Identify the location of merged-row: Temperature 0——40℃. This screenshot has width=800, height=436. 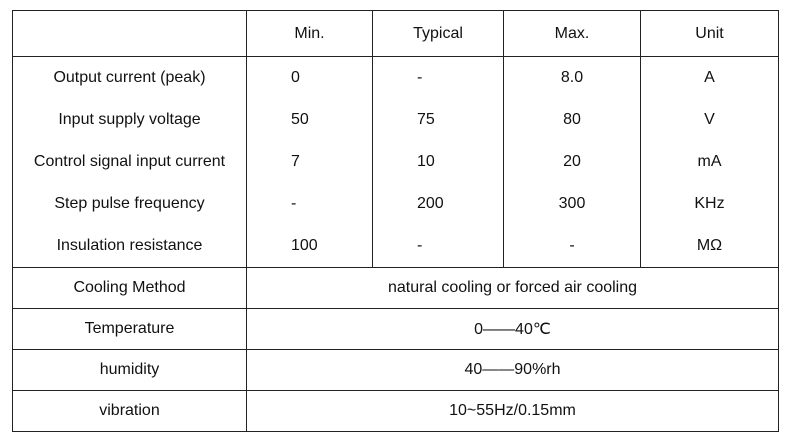
(395, 329).